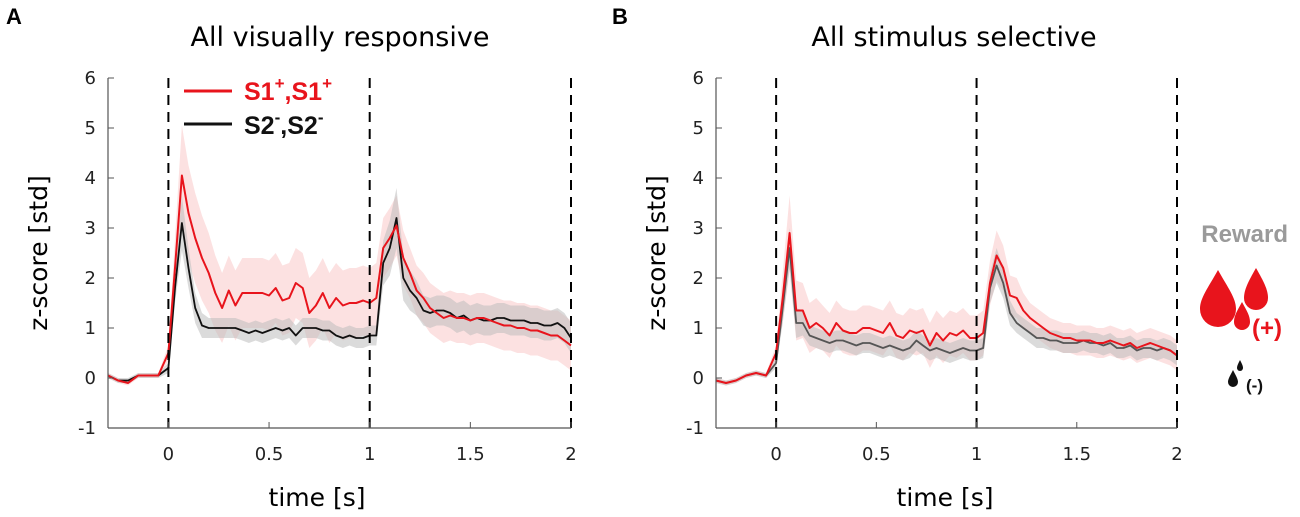 Image resolution: width=1300 pixels, height=517 pixels. I want to click on panel-a-y-axis-label: z-score [std], so click(38, 252).